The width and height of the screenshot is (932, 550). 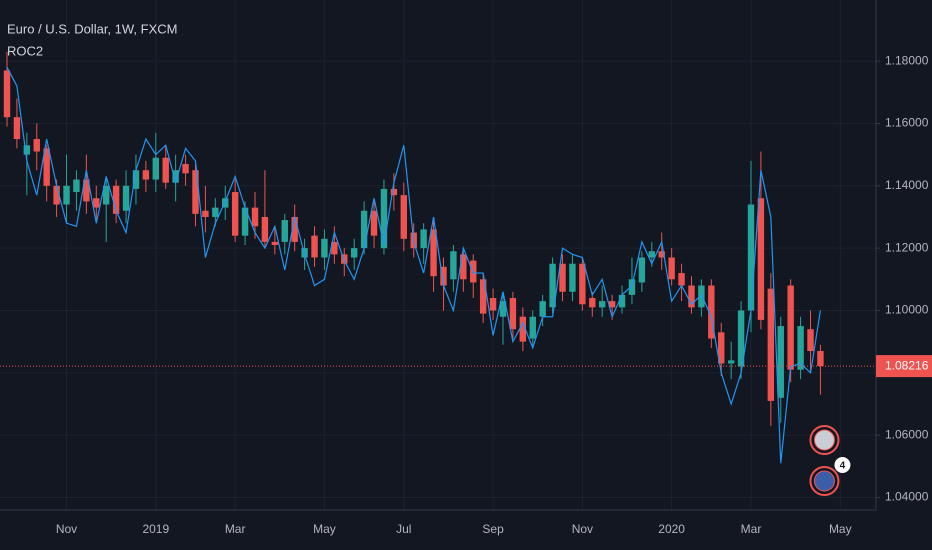 I want to click on last-price-box, so click(x=904, y=366).